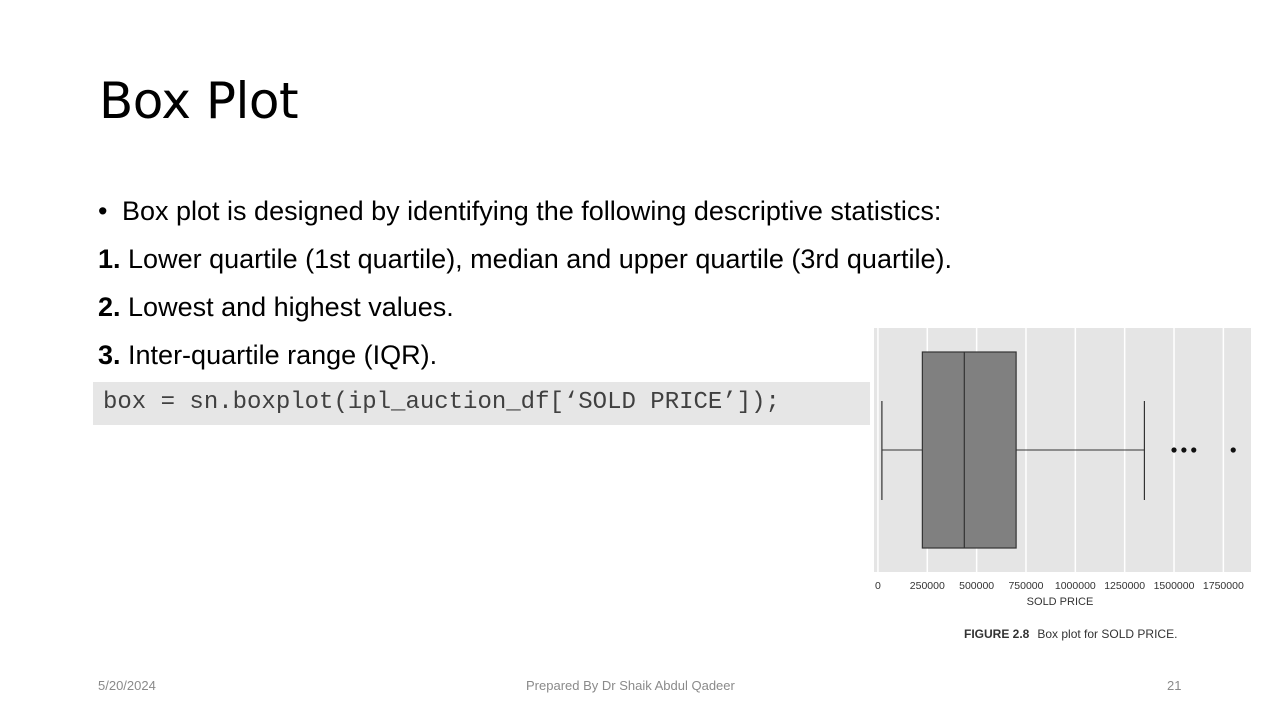 The image size is (1280, 720). I want to click on footer-page-number: 21, so click(1174, 685).